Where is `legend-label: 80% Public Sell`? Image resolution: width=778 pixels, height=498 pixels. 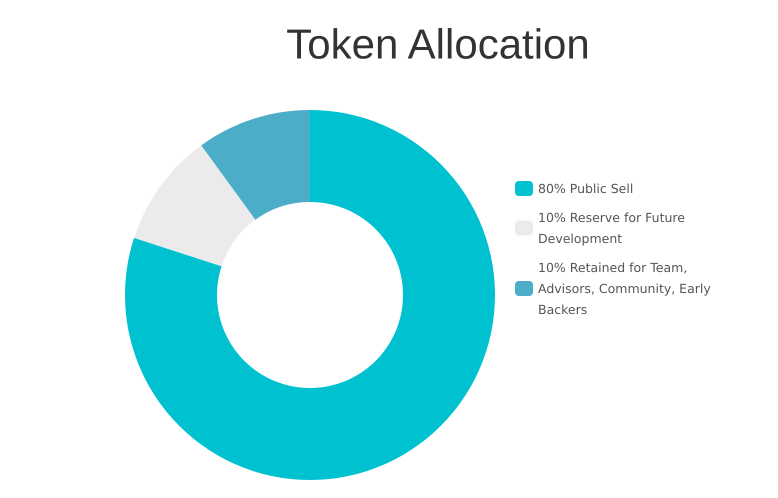 legend-label: 80% Public Sell is located at coordinates (586, 188).